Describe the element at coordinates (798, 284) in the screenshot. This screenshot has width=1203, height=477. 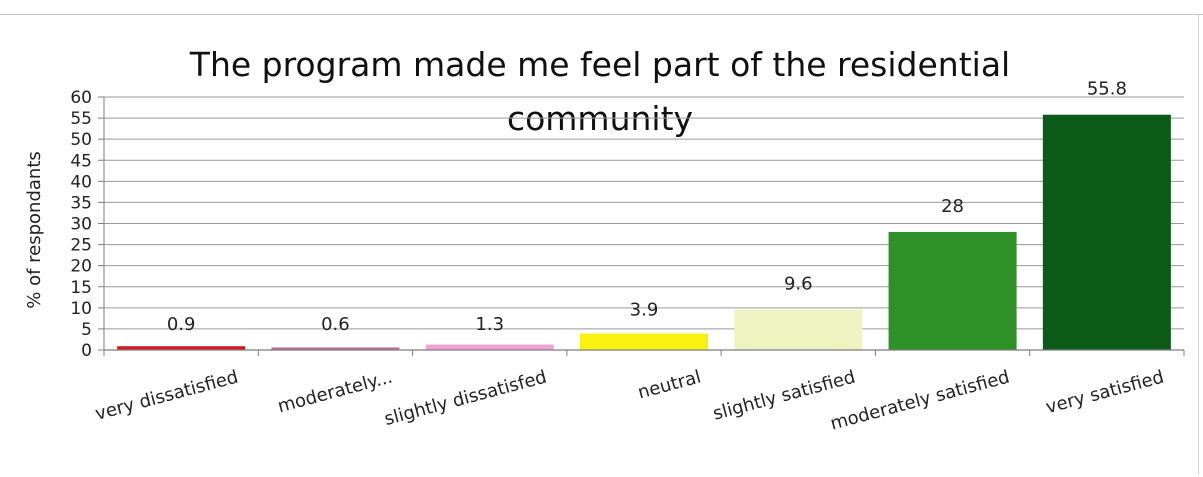
I see `data-label: 9.6` at that location.